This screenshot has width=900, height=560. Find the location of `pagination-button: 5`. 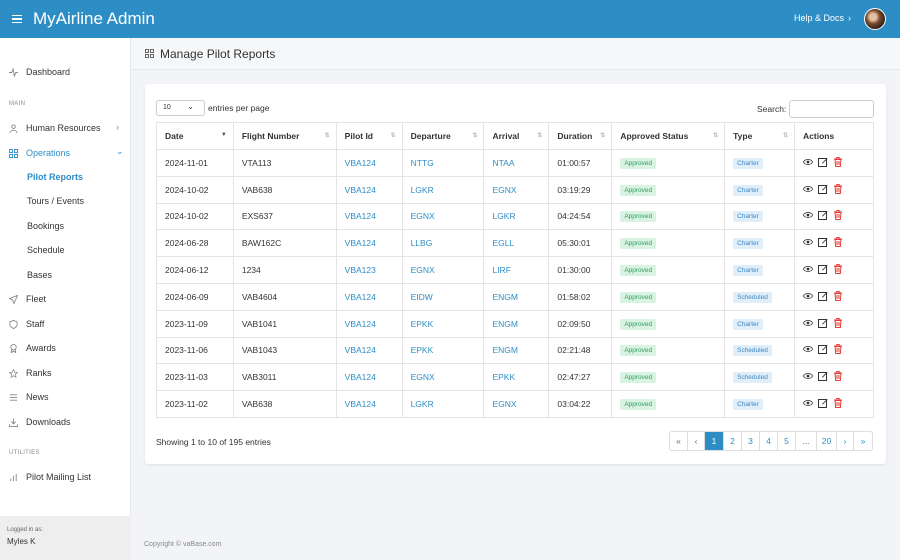

pagination-button: 5 is located at coordinates (787, 441).